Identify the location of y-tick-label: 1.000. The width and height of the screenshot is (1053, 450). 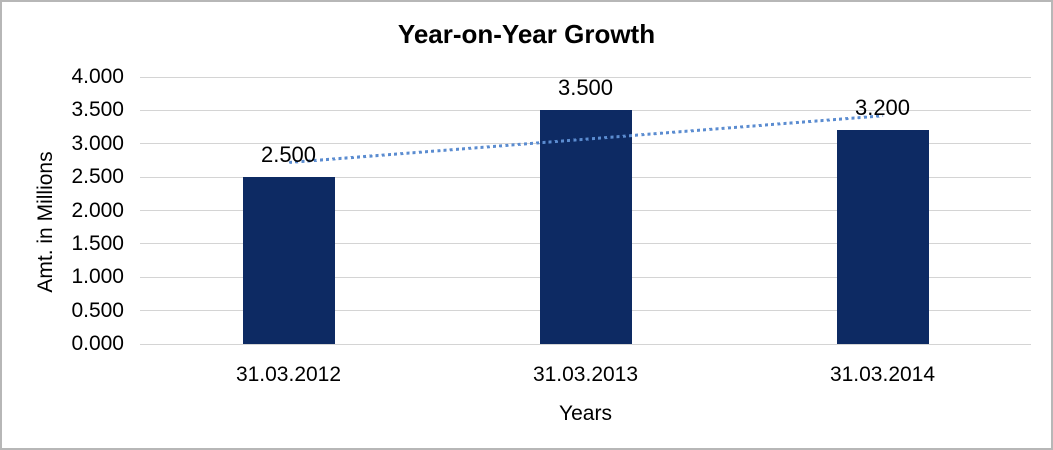
(97, 277).